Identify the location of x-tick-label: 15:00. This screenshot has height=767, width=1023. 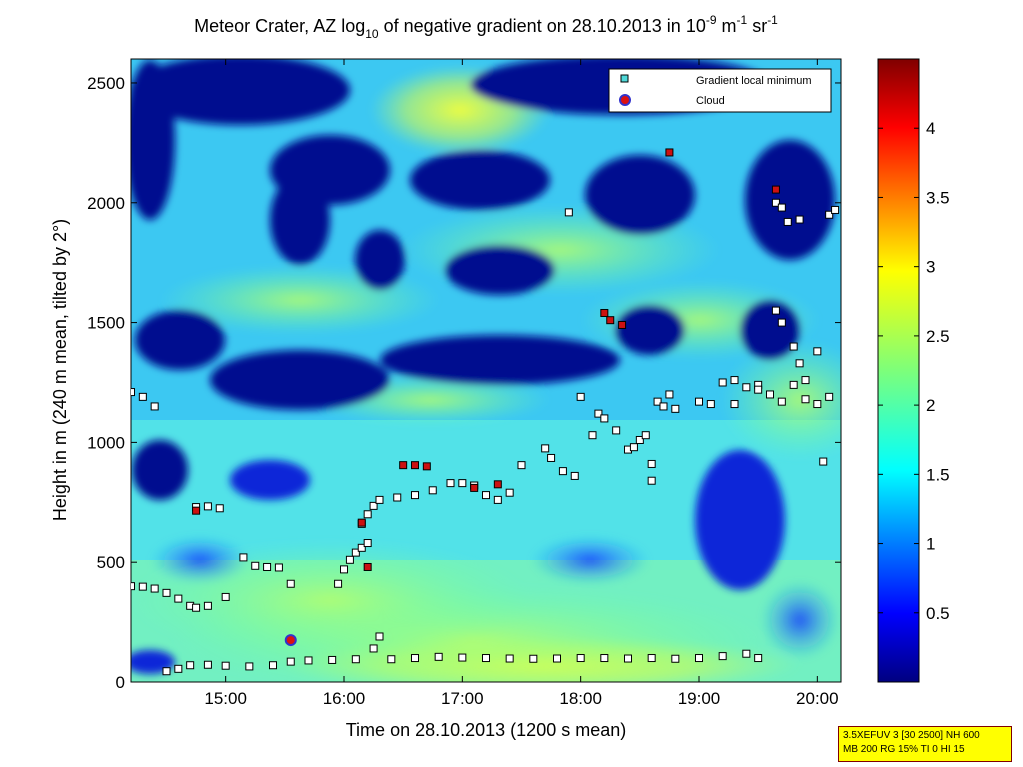
(225, 698).